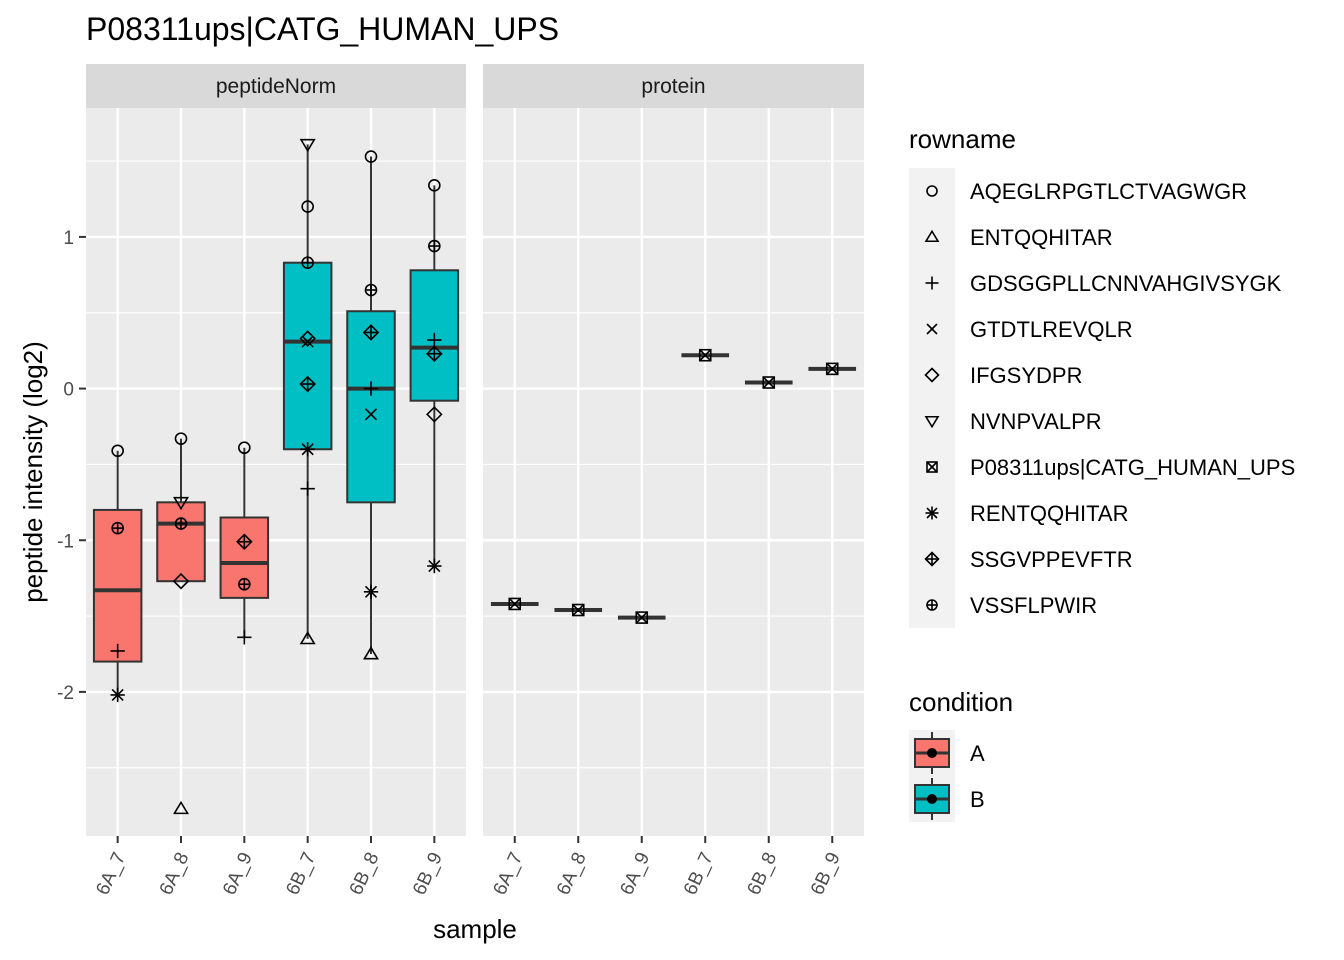 This screenshot has width=1344, height=960. What do you see at coordinates (1108, 191) in the screenshot?
I see `legend-rowname-label: AQEGLRPGTLCTVAGWGR` at bounding box center [1108, 191].